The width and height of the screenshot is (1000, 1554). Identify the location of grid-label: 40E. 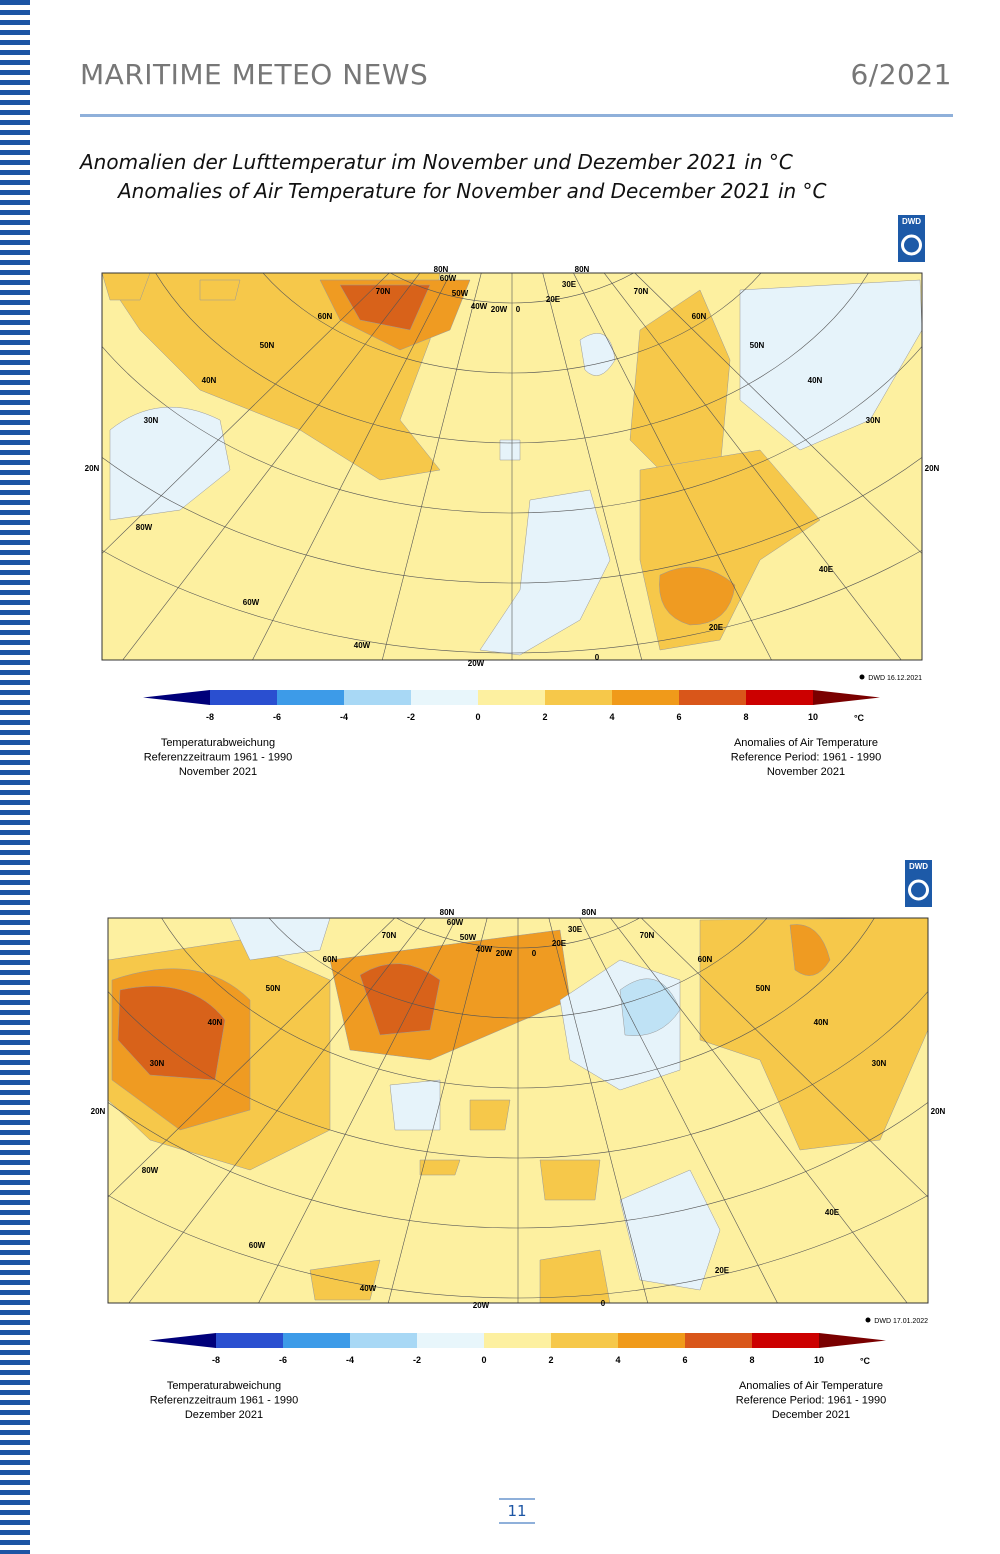
(826, 569).